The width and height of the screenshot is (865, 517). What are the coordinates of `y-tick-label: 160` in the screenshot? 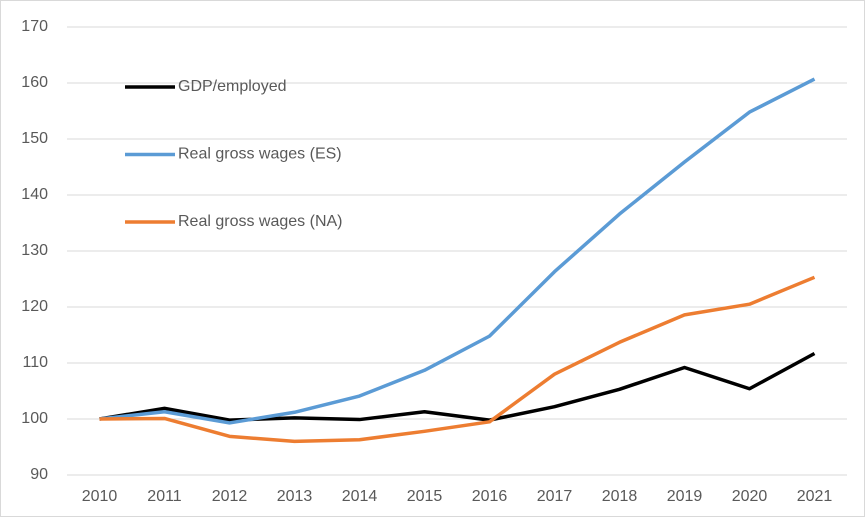 It's located at (34, 82).